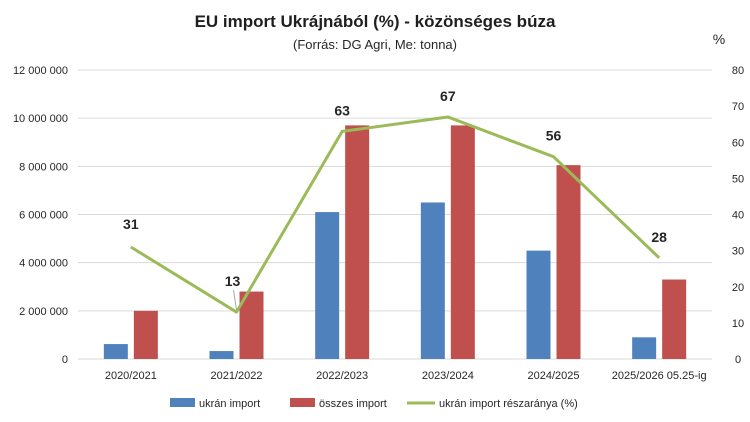  I want to click on right-axis-tick-label: 20, so click(738, 288).